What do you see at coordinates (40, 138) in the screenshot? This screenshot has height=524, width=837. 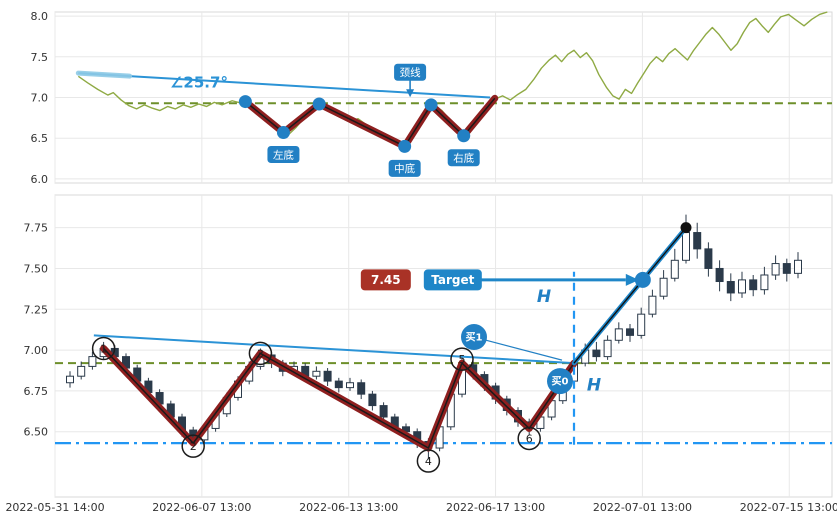 I see `y-tick-label: 6.5` at bounding box center [40, 138].